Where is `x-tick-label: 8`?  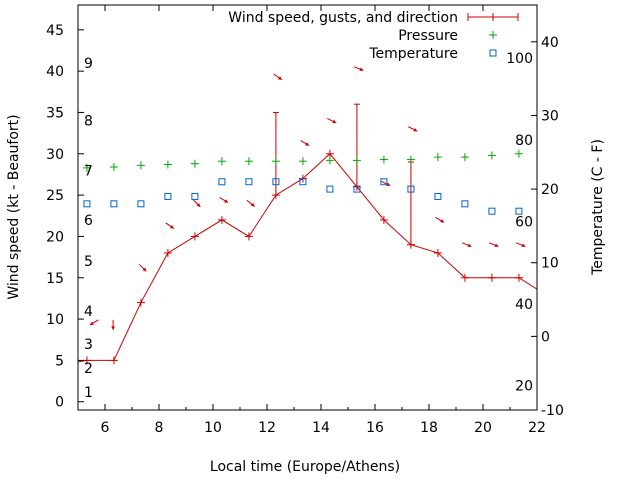
x-tick-label: 8 is located at coordinates (159, 428).